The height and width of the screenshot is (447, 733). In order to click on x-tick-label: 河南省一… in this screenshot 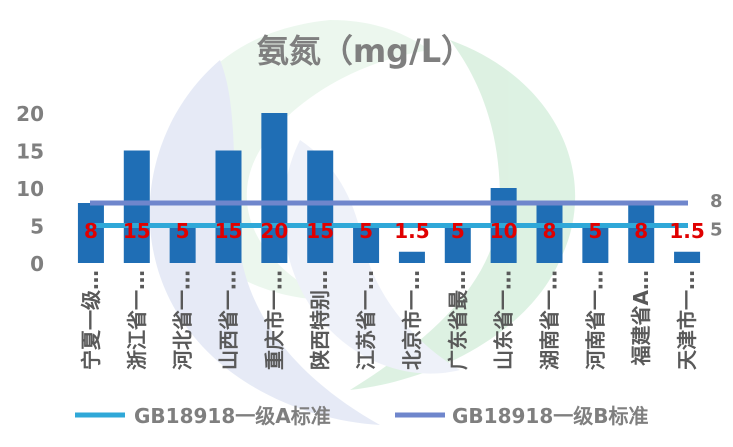, I will do `click(595, 320)`.